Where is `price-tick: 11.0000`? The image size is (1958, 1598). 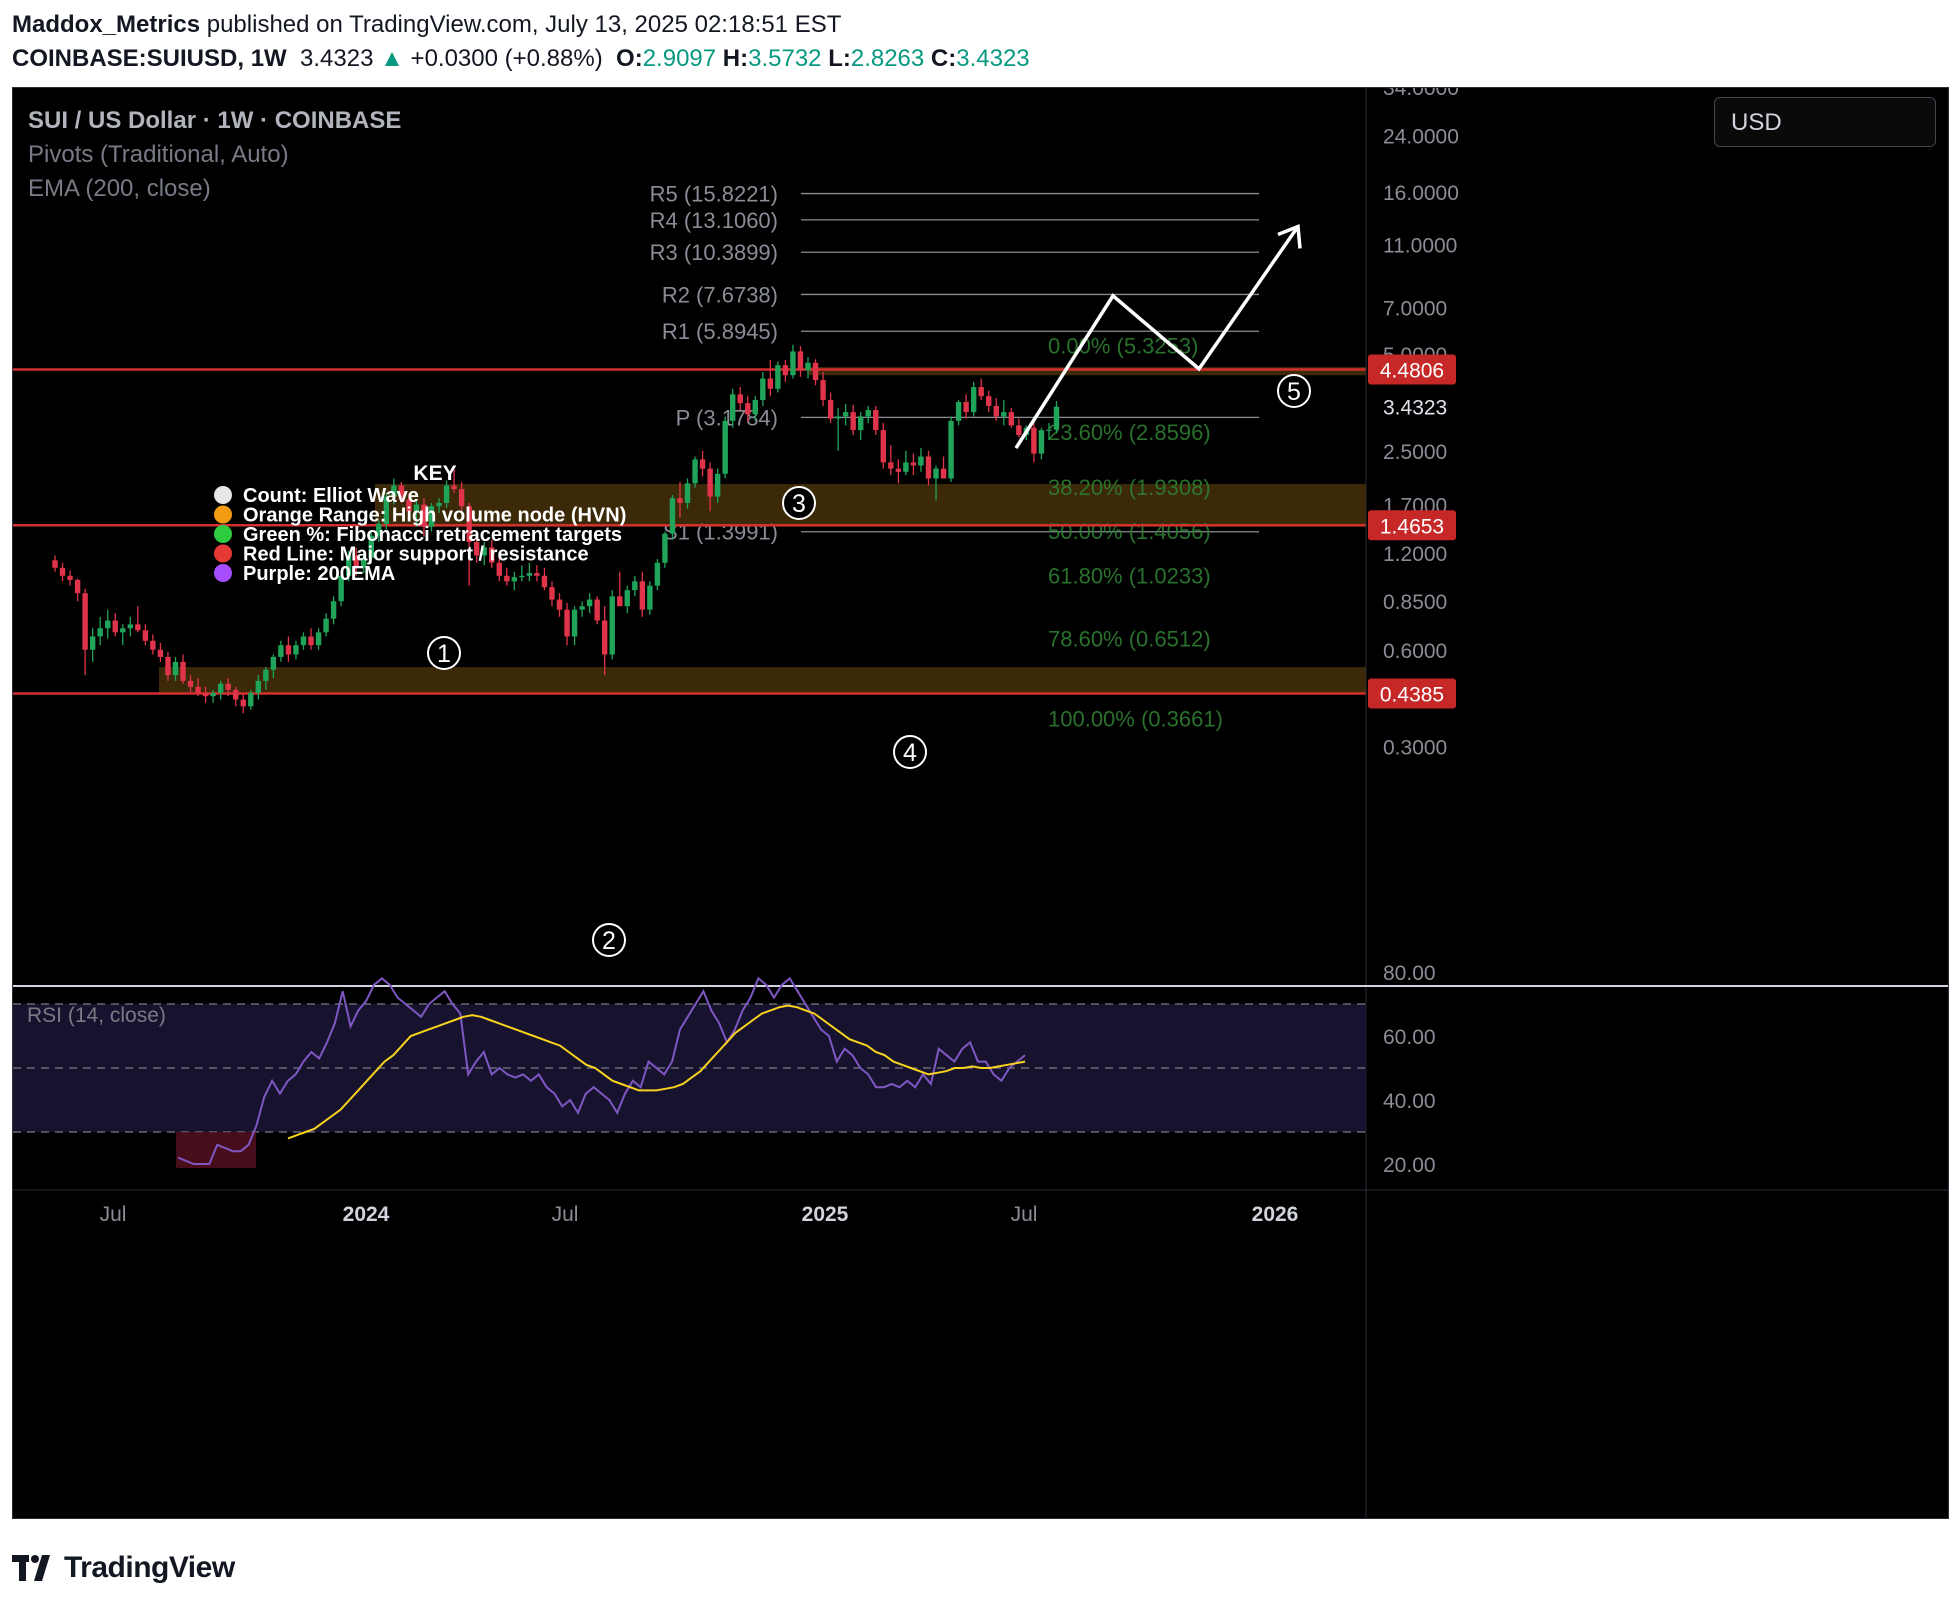 price-tick: 11.0000 is located at coordinates (1420, 245).